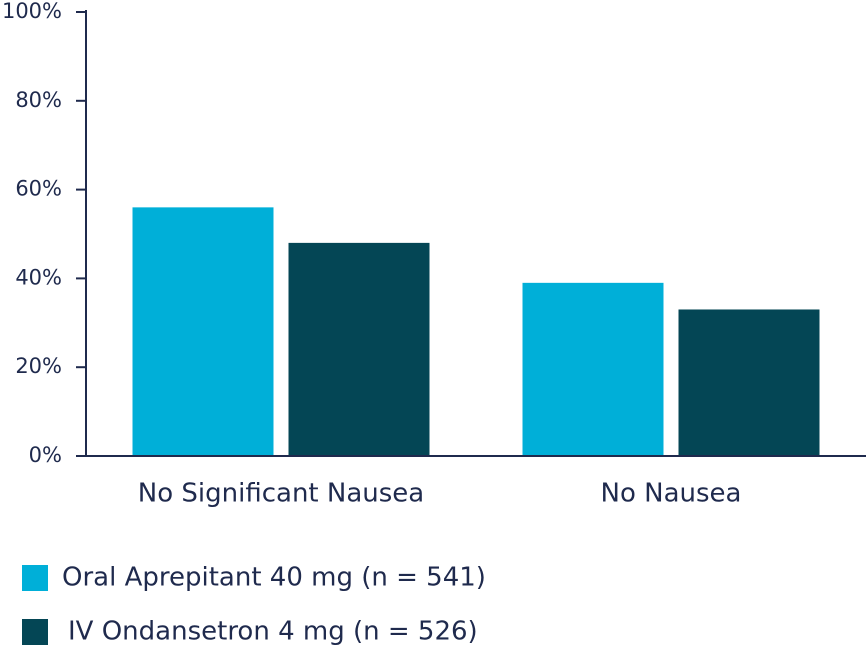  I want to click on x-tick-label: No Significant Nausea, so click(281, 494).